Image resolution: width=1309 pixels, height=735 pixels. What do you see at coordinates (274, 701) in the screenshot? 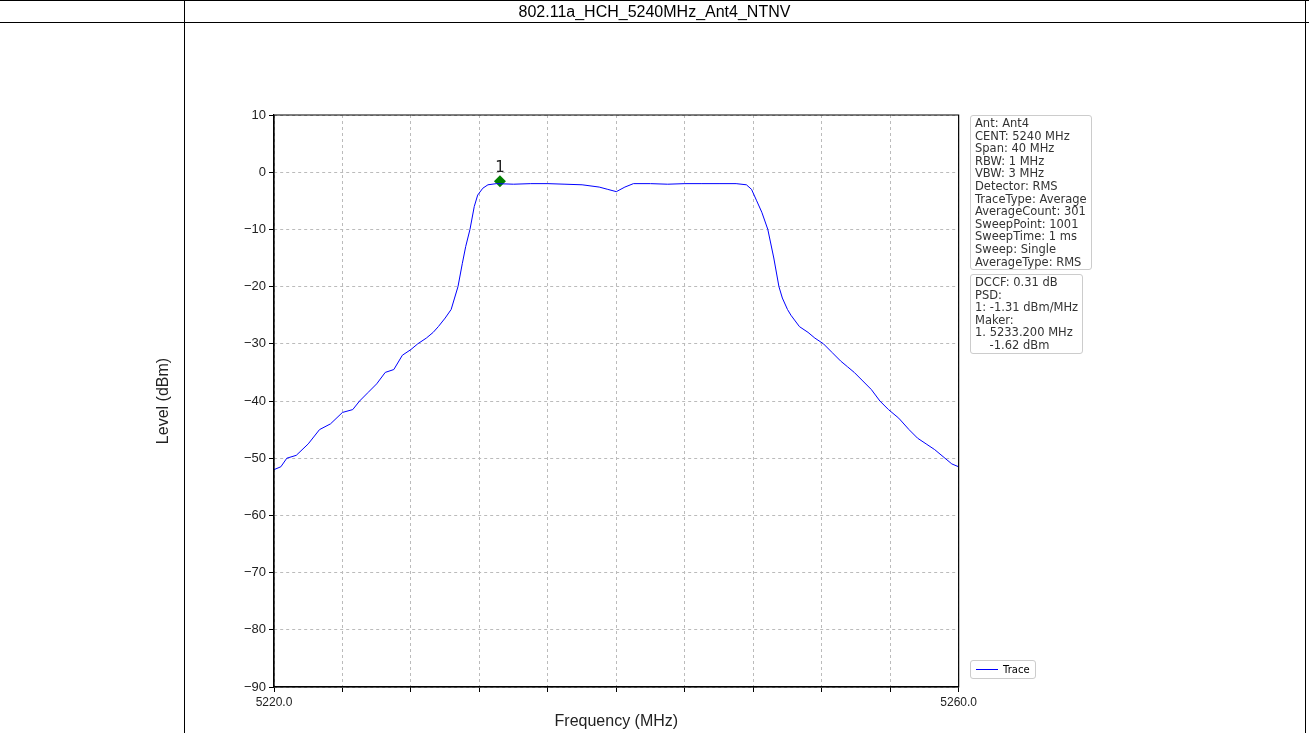
I see `x-tick-label: 5220.0` at bounding box center [274, 701].